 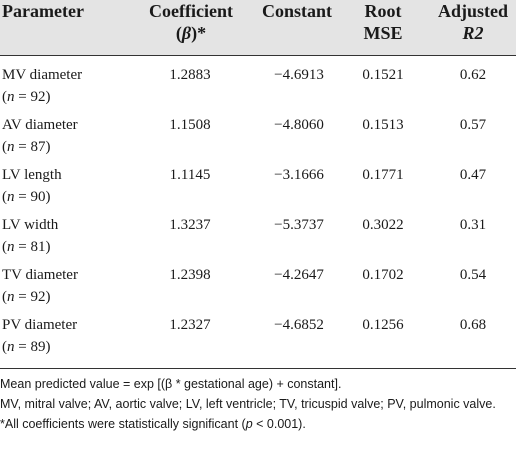 What do you see at coordinates (383, 75) in the screenshot?
I see `cell-root-mse: 0.1521` at bounding box center [383, 75].